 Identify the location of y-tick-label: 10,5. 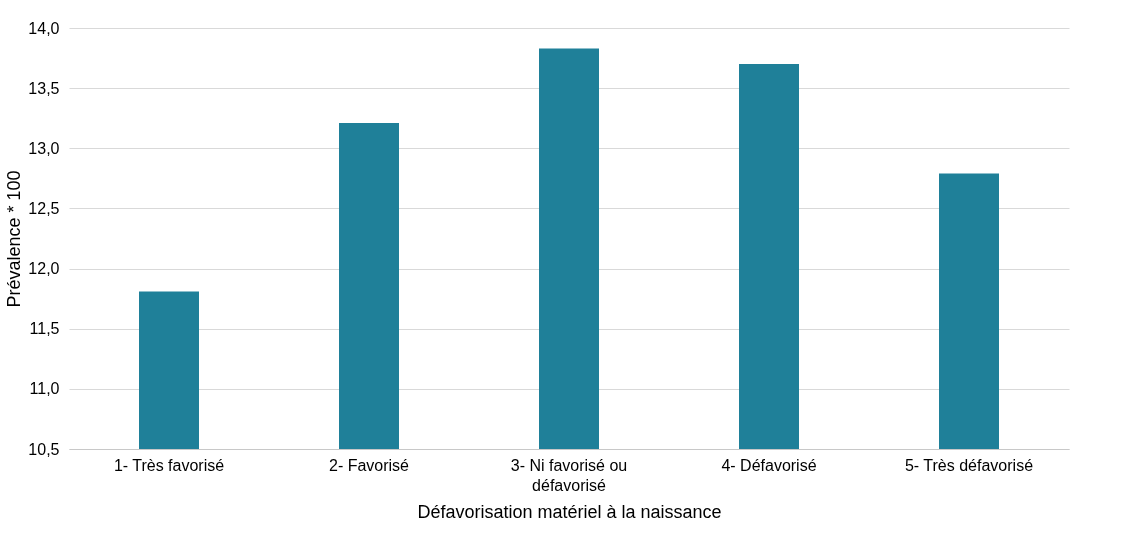
(44, 449).